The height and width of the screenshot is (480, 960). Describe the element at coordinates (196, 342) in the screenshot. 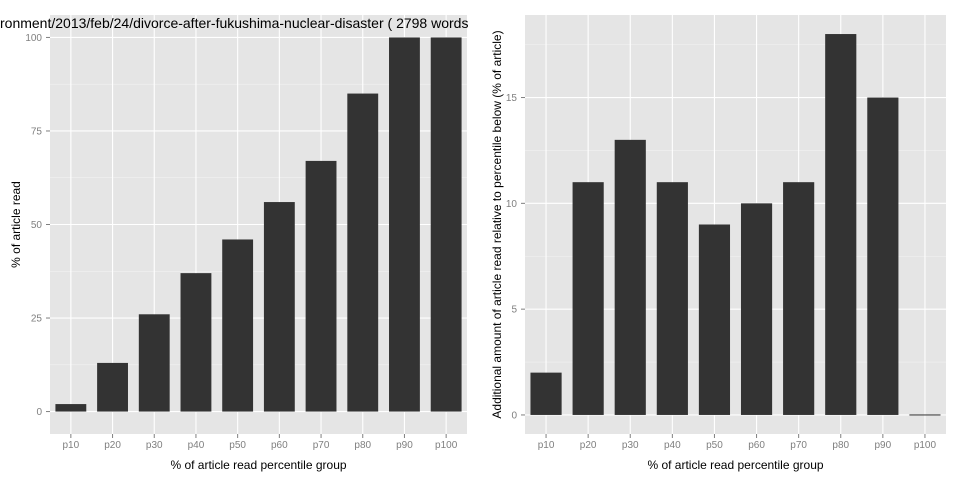

I see `left-bar-p40` at that location.